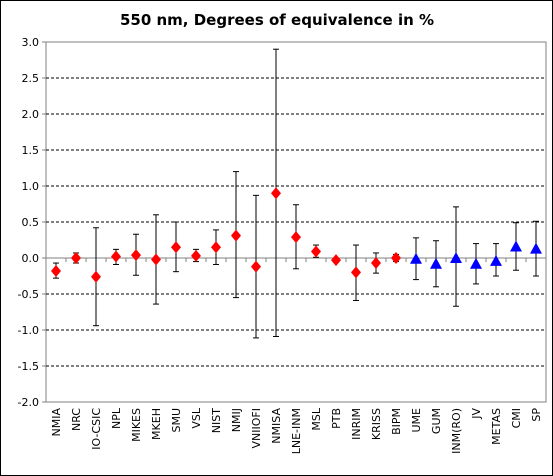  What do you see at coordinates (76, 419) in the screenshot?
I see `x-tick-label: NRC` at bounding box center [76, 419].